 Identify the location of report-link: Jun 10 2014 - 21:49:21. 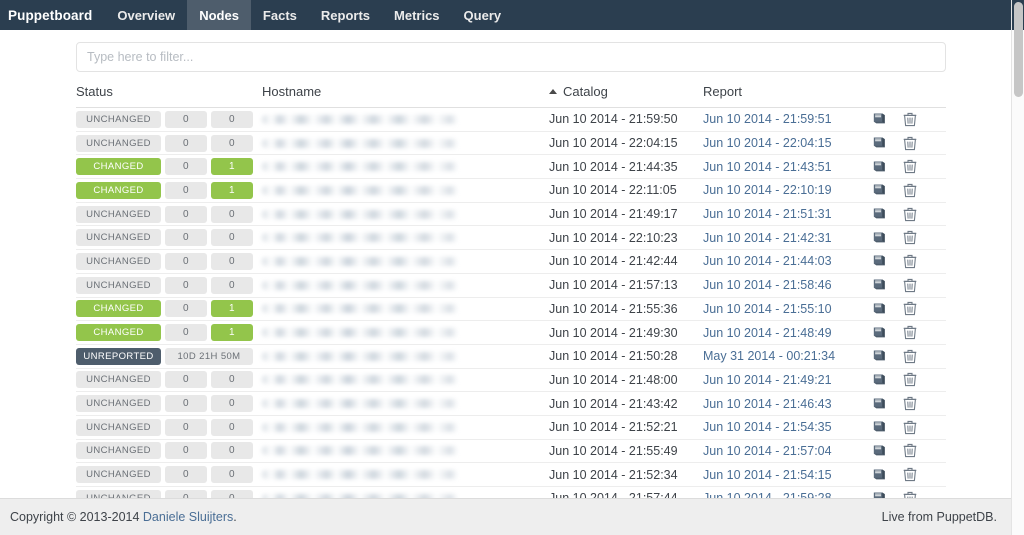
(767, 379).